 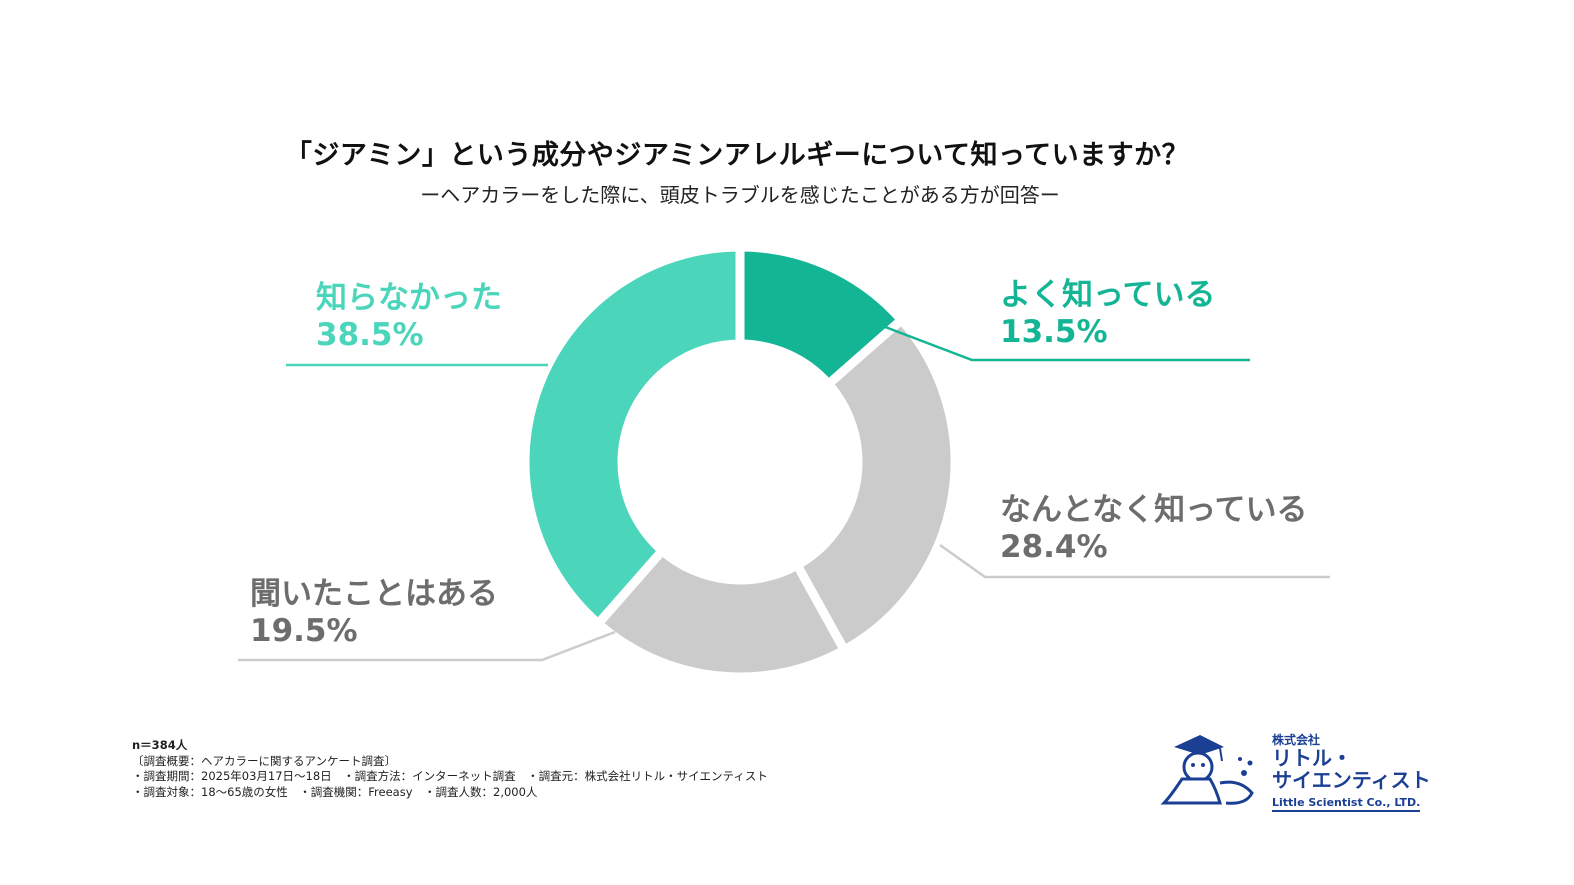 What do you see at coordinates (1154, 510) in the screenshot?
I see `slice-label-2: なんとなく知っている` at bounding box center [1154, 510].